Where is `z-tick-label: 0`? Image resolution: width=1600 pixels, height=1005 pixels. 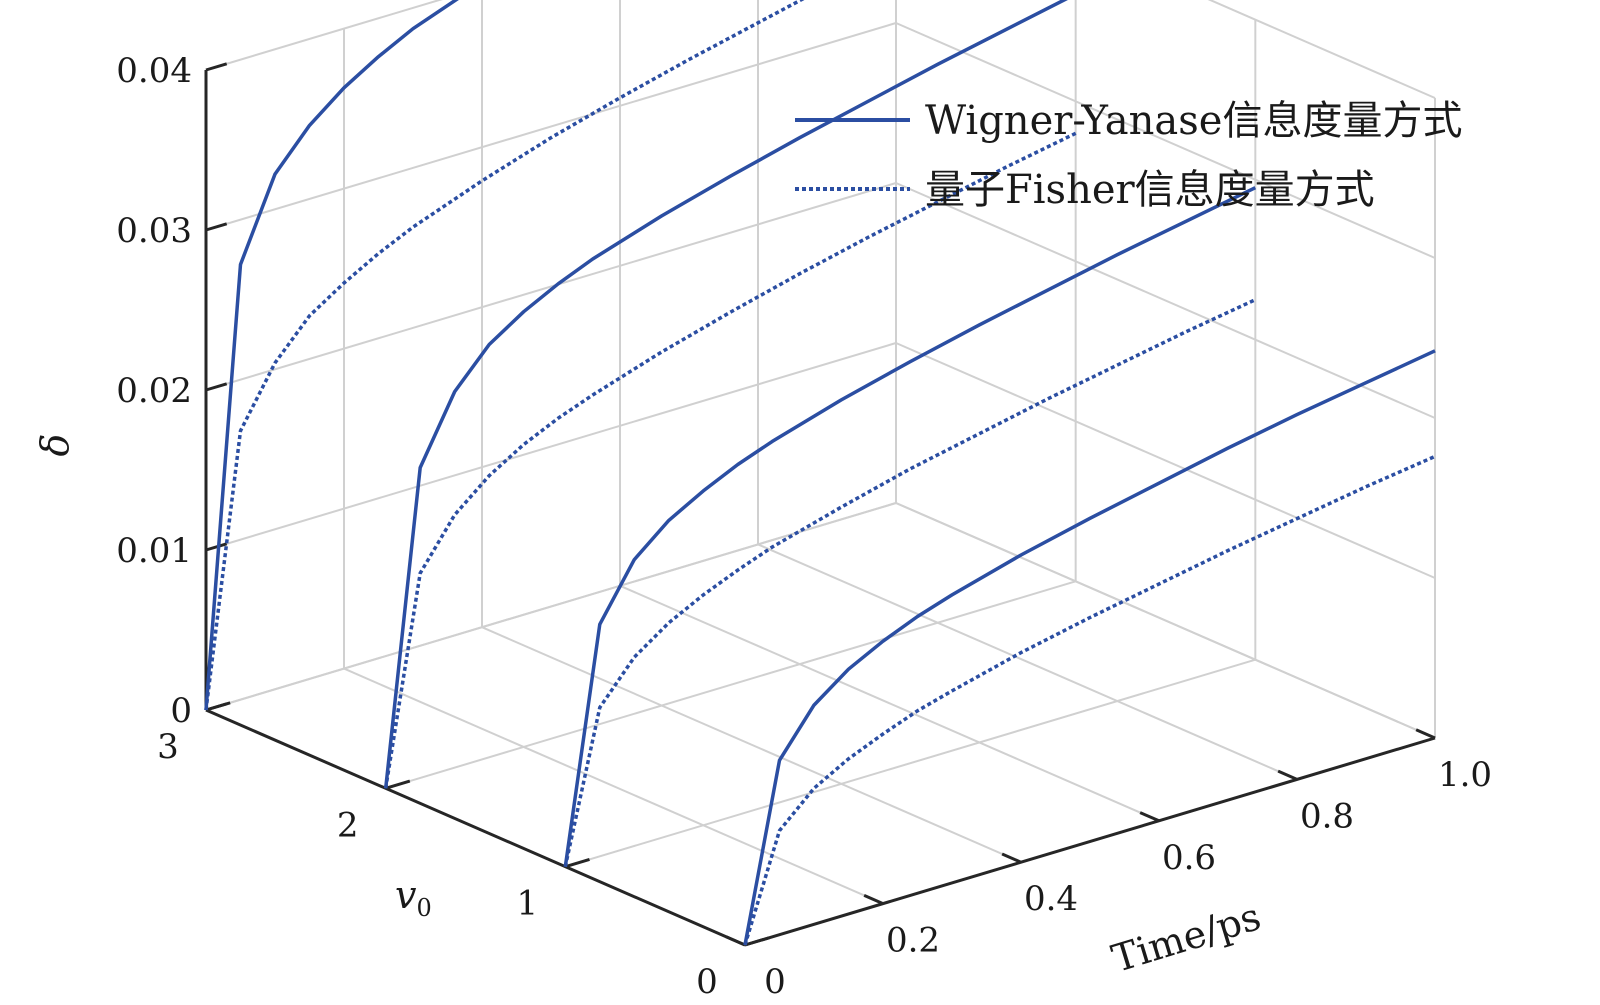
z-tick-label: 0 is located at coordinates (181, 711).